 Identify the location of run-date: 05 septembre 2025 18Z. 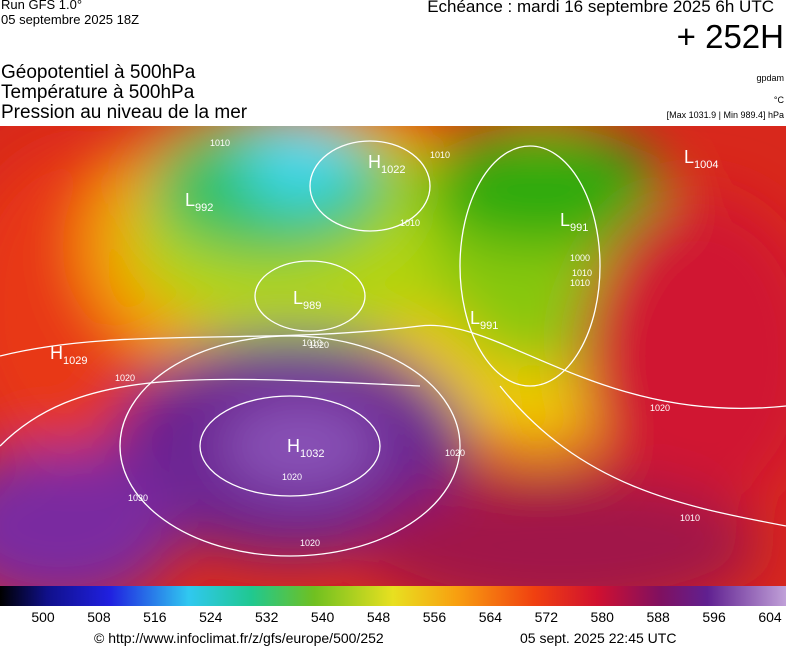
(70, 19).